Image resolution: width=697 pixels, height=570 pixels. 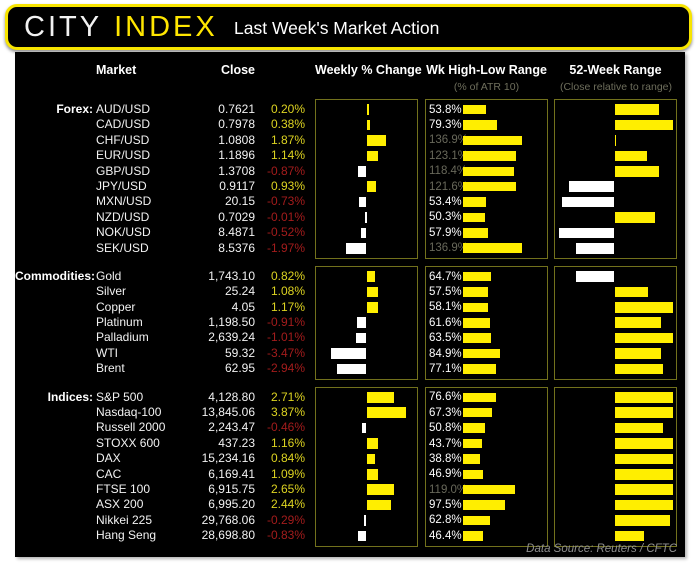 What do you see at coordinates (160, 124) in the screenshot?
I see `market-row: CAD/USD 0.7978 0.38%` at bounding box center [160, 124].